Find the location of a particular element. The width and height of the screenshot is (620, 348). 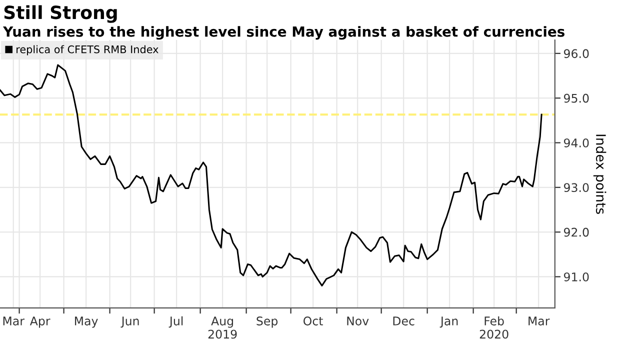

x-tick-label: May is located at coordinates (86, 322).